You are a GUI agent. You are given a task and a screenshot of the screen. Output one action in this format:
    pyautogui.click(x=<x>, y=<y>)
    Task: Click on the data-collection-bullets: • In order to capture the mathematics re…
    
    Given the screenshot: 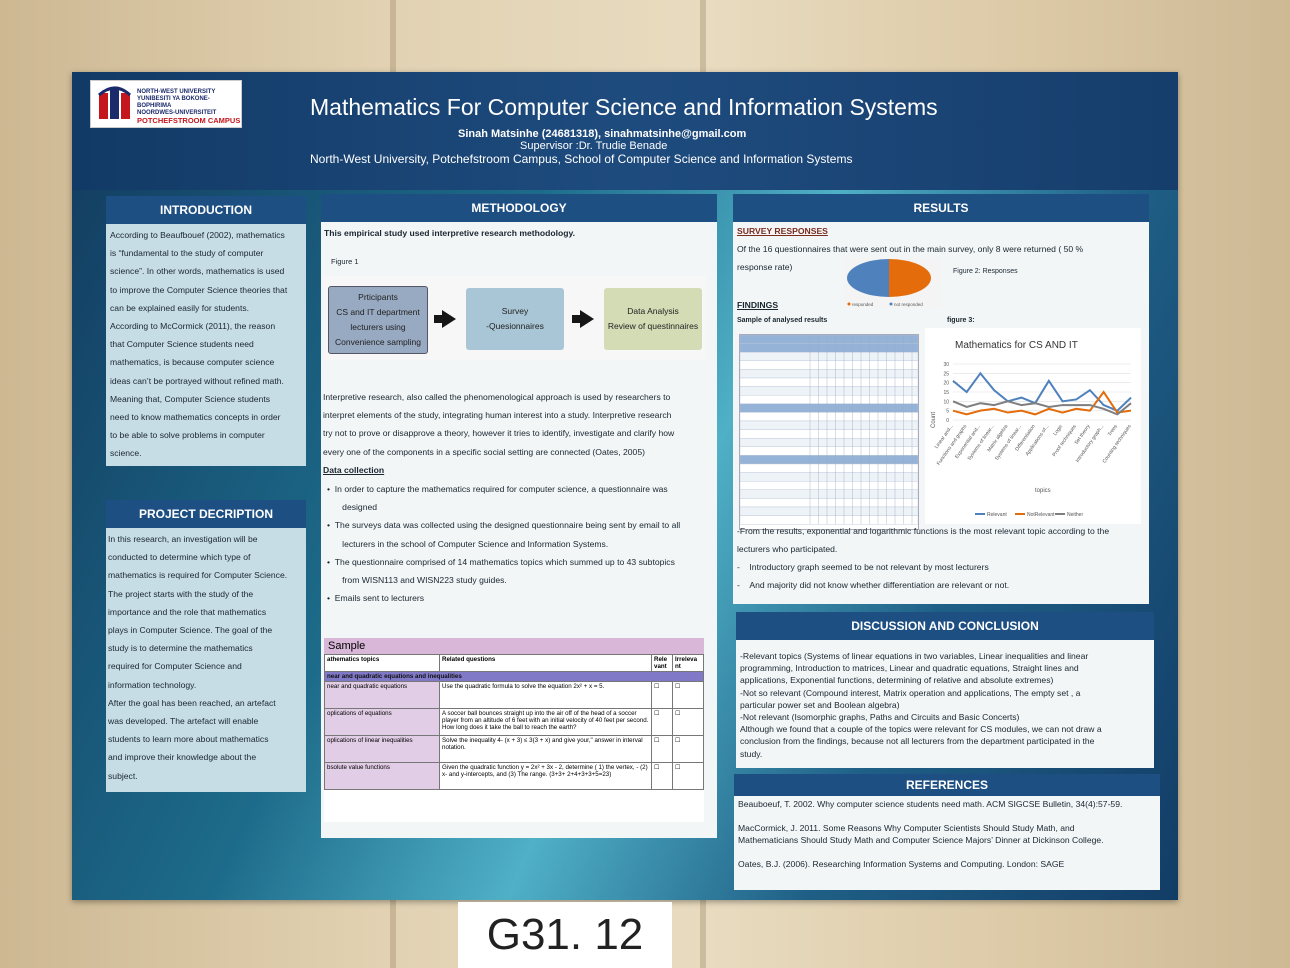 What is the action you would take?
    pyautogui.click(x=520, y=543)
    